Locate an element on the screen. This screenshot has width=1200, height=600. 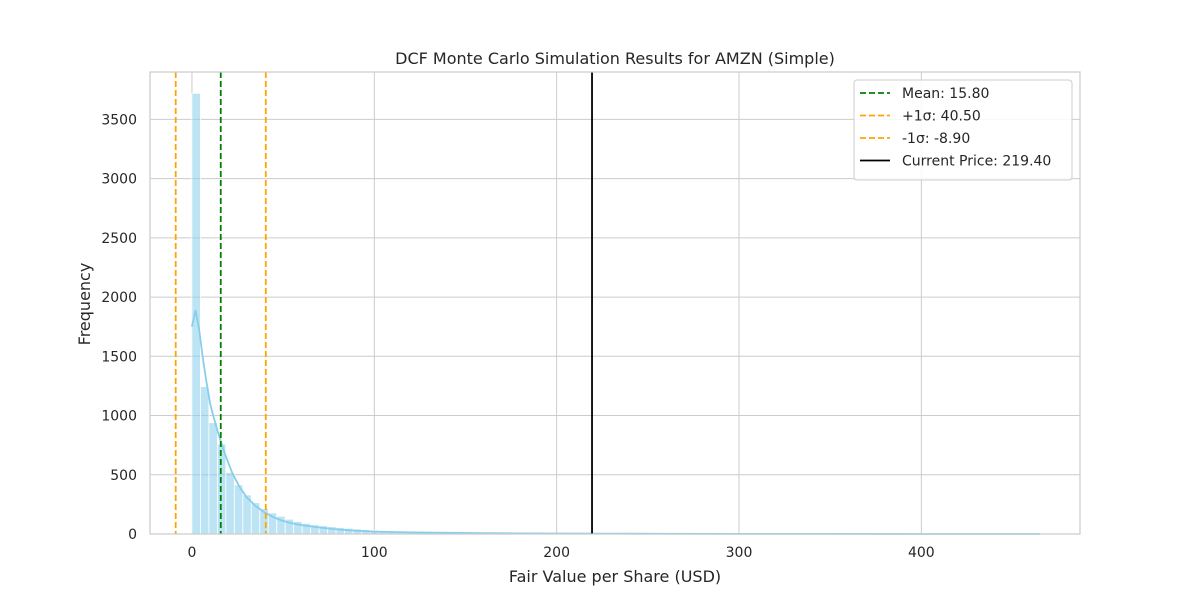
y-axis-ticks: 0 500 1000 1500 2000 2500 3000 3500 is located at coordinates (119, 327).